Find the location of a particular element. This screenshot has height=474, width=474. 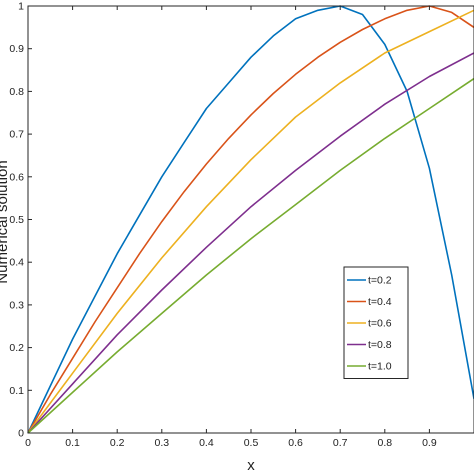

x-tick-label: 0.1 is located at coordinates (72, 443).